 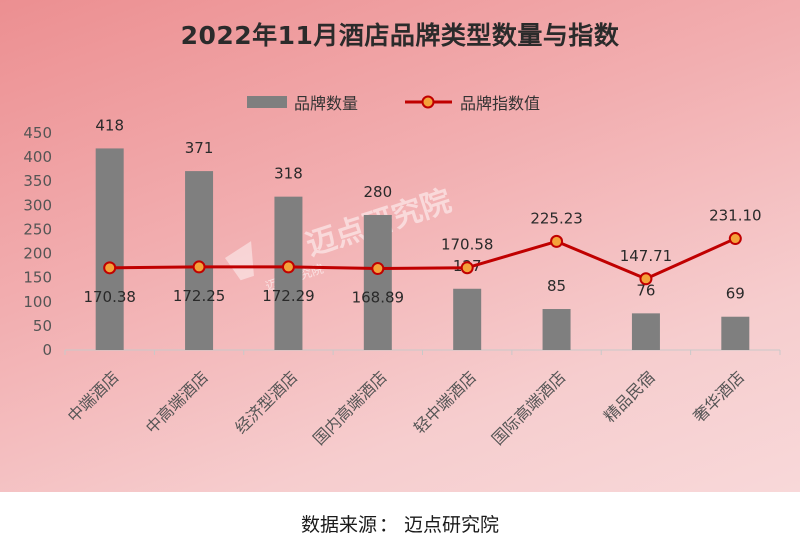 What do you see at coordinates (528, 407) in the screenshot?
I see `category-label: 国际高端酒店` at bounding box center [528, 407].